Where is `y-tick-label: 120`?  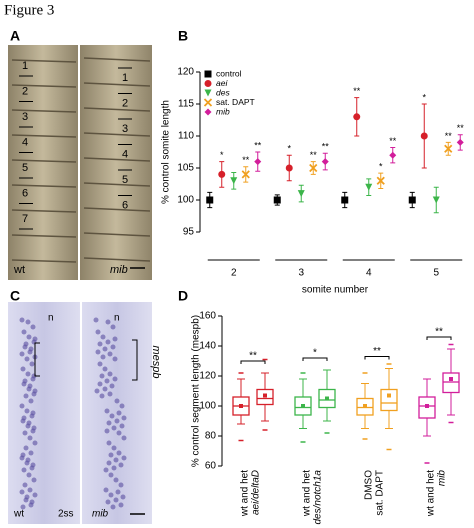
y-tick-label: 120 is located at coordinates (207, 376).